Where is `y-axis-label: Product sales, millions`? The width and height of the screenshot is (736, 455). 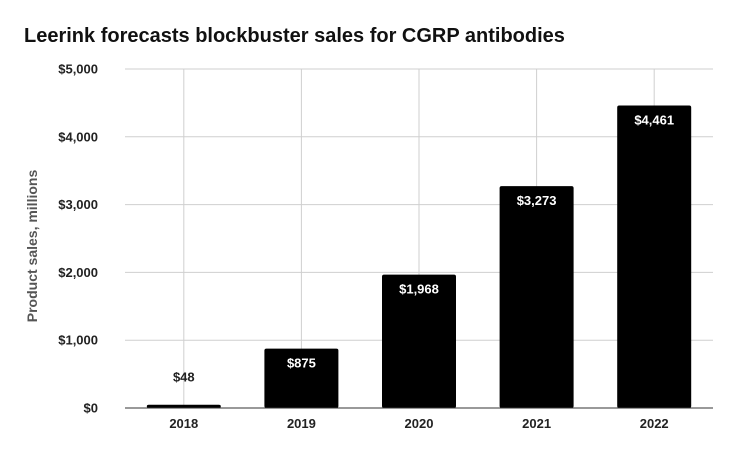
y-axis-label: Product sales, millions is located at coordinates (32, 246).